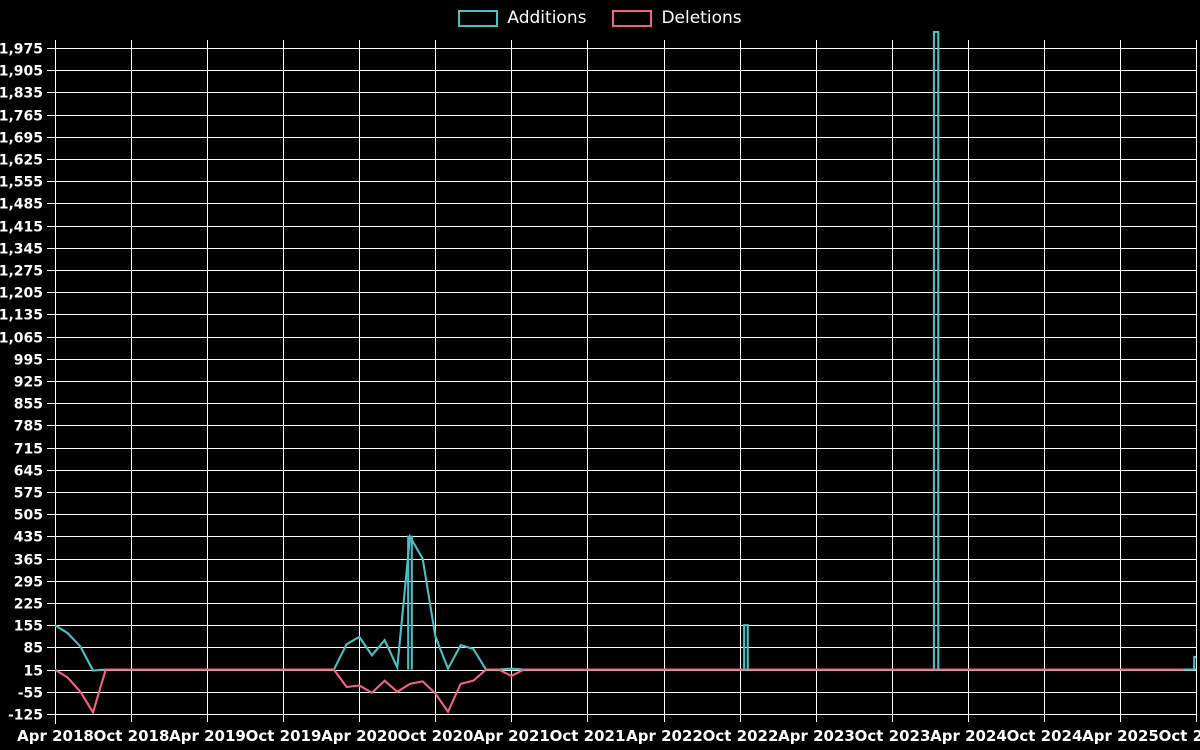 Image resolution: width=1200 pixels, height=750 pixels. Describe the element at coordinates (55, 736) in the screenshot. I see `x-tick-label: Apr 2018` at that location.